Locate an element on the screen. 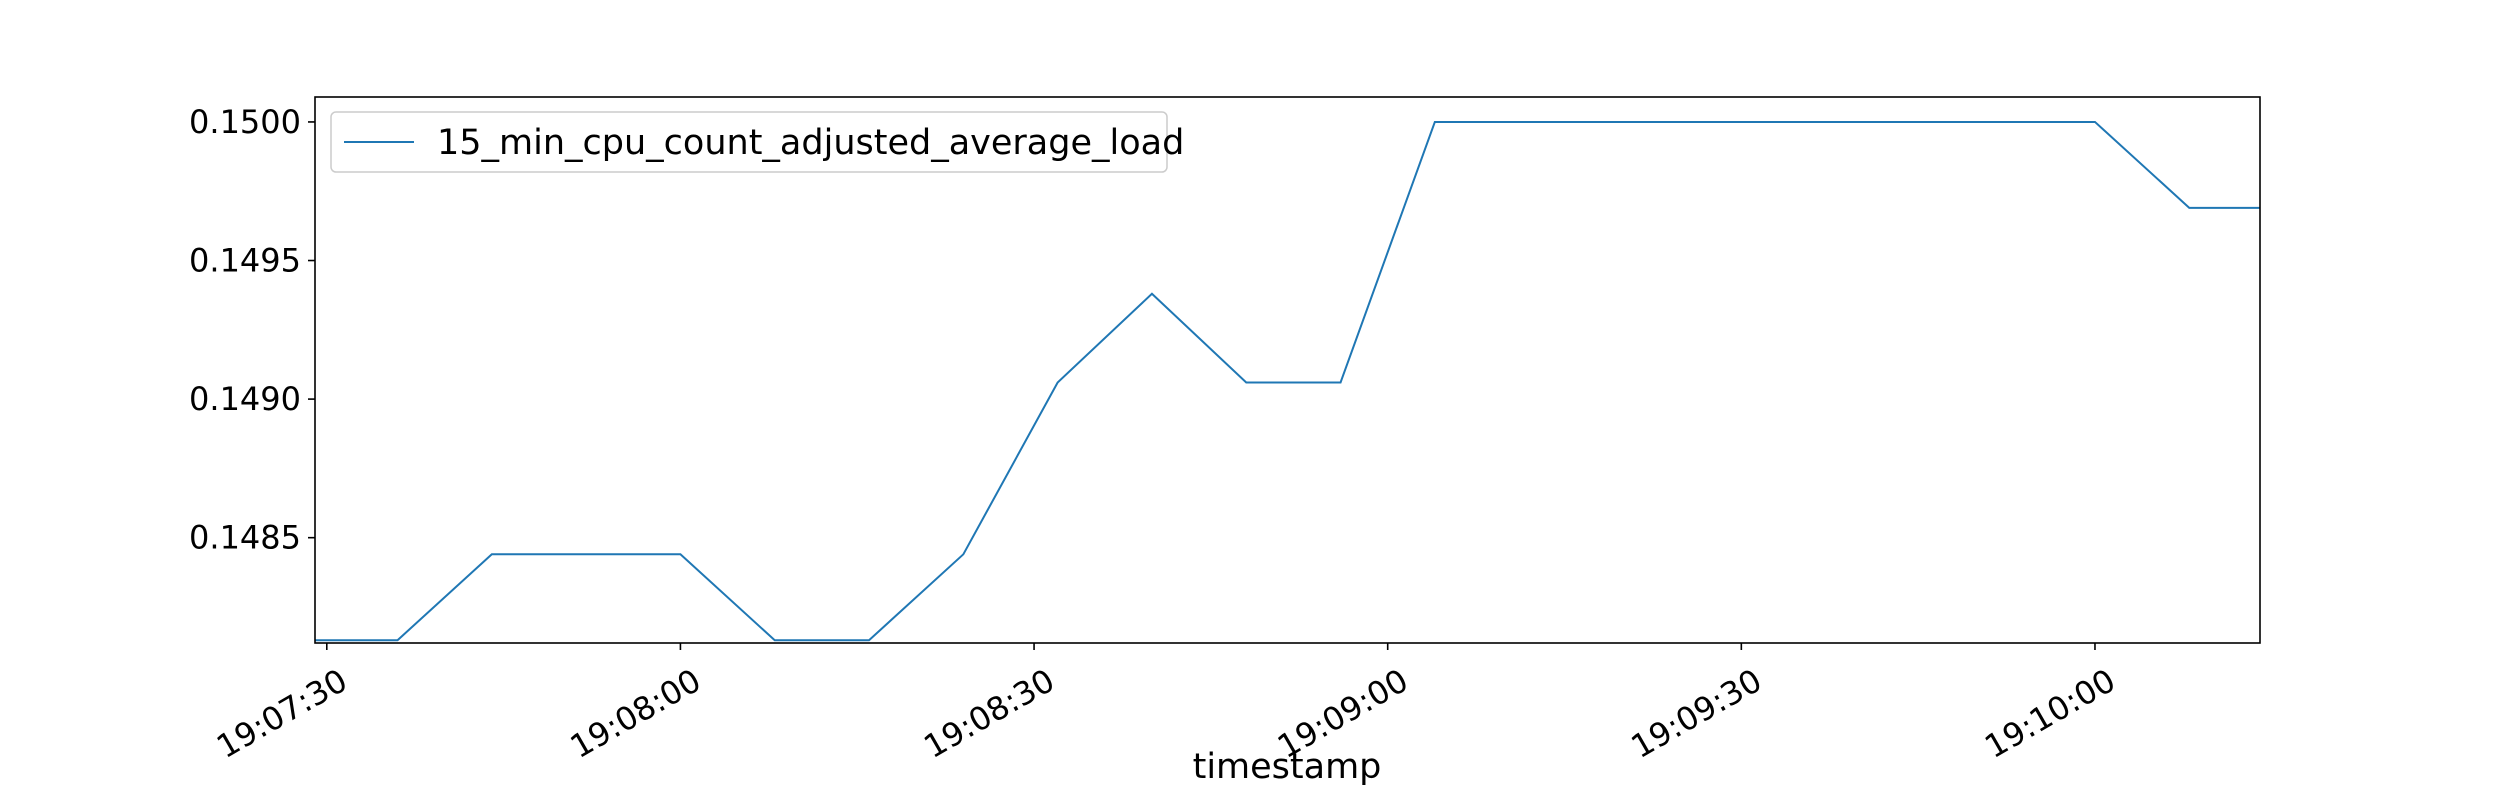 Image resolution: width=2500 pixels, height=800 pixels. x-tick-label: 19:08:30 is located at coordinates (988, 713).